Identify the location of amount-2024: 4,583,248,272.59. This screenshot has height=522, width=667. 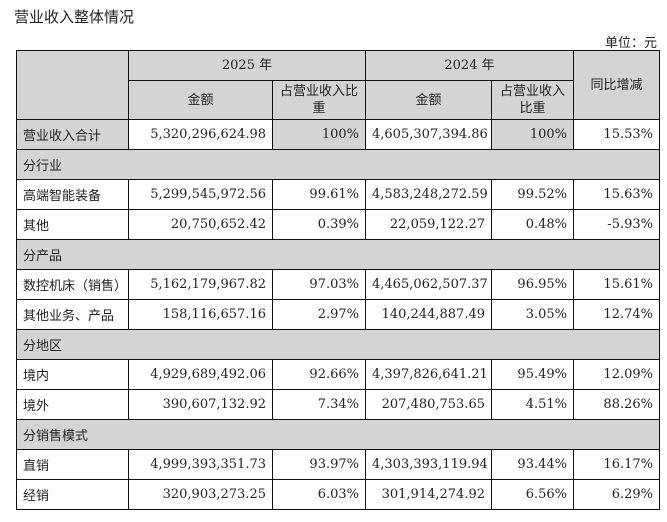
(428, 194).